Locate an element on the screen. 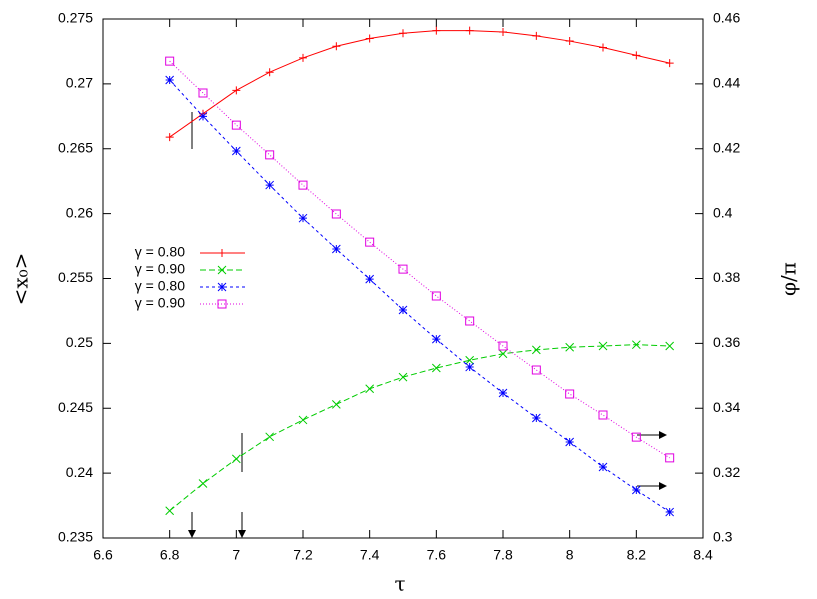 The height and width of the screenshot is (599, 817). y-axis-label: <x₀> is located at coordinates (21, 279).